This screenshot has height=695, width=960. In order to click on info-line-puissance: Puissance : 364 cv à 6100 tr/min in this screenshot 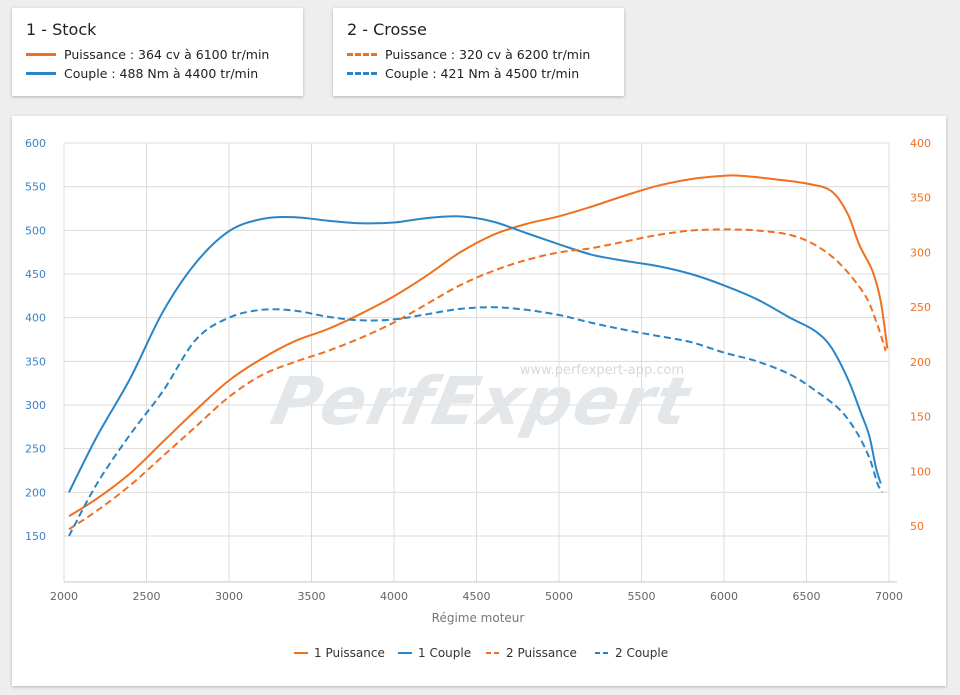, I will do `click(157, 54)`.